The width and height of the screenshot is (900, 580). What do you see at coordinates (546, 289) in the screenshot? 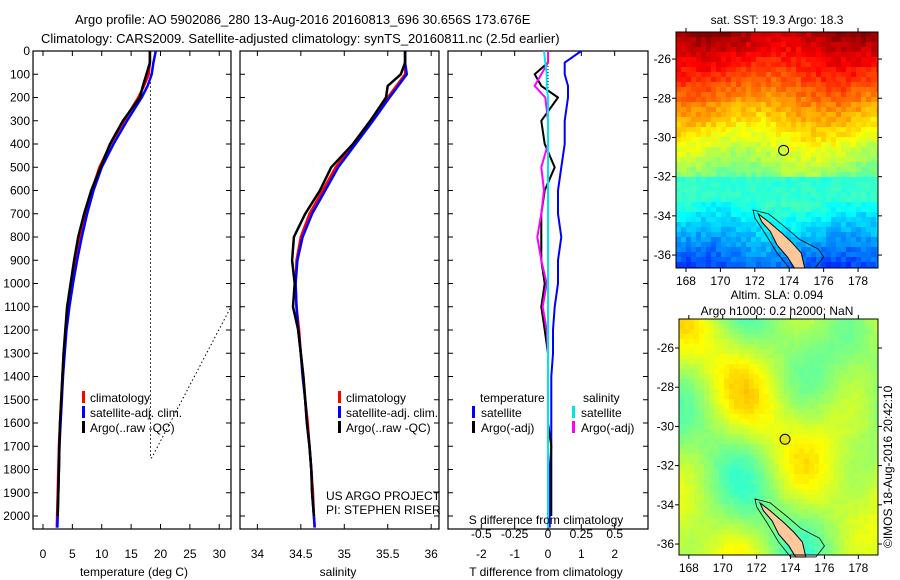
I see `profile-line-salinity-satellite` at bounding box center [546, 289].